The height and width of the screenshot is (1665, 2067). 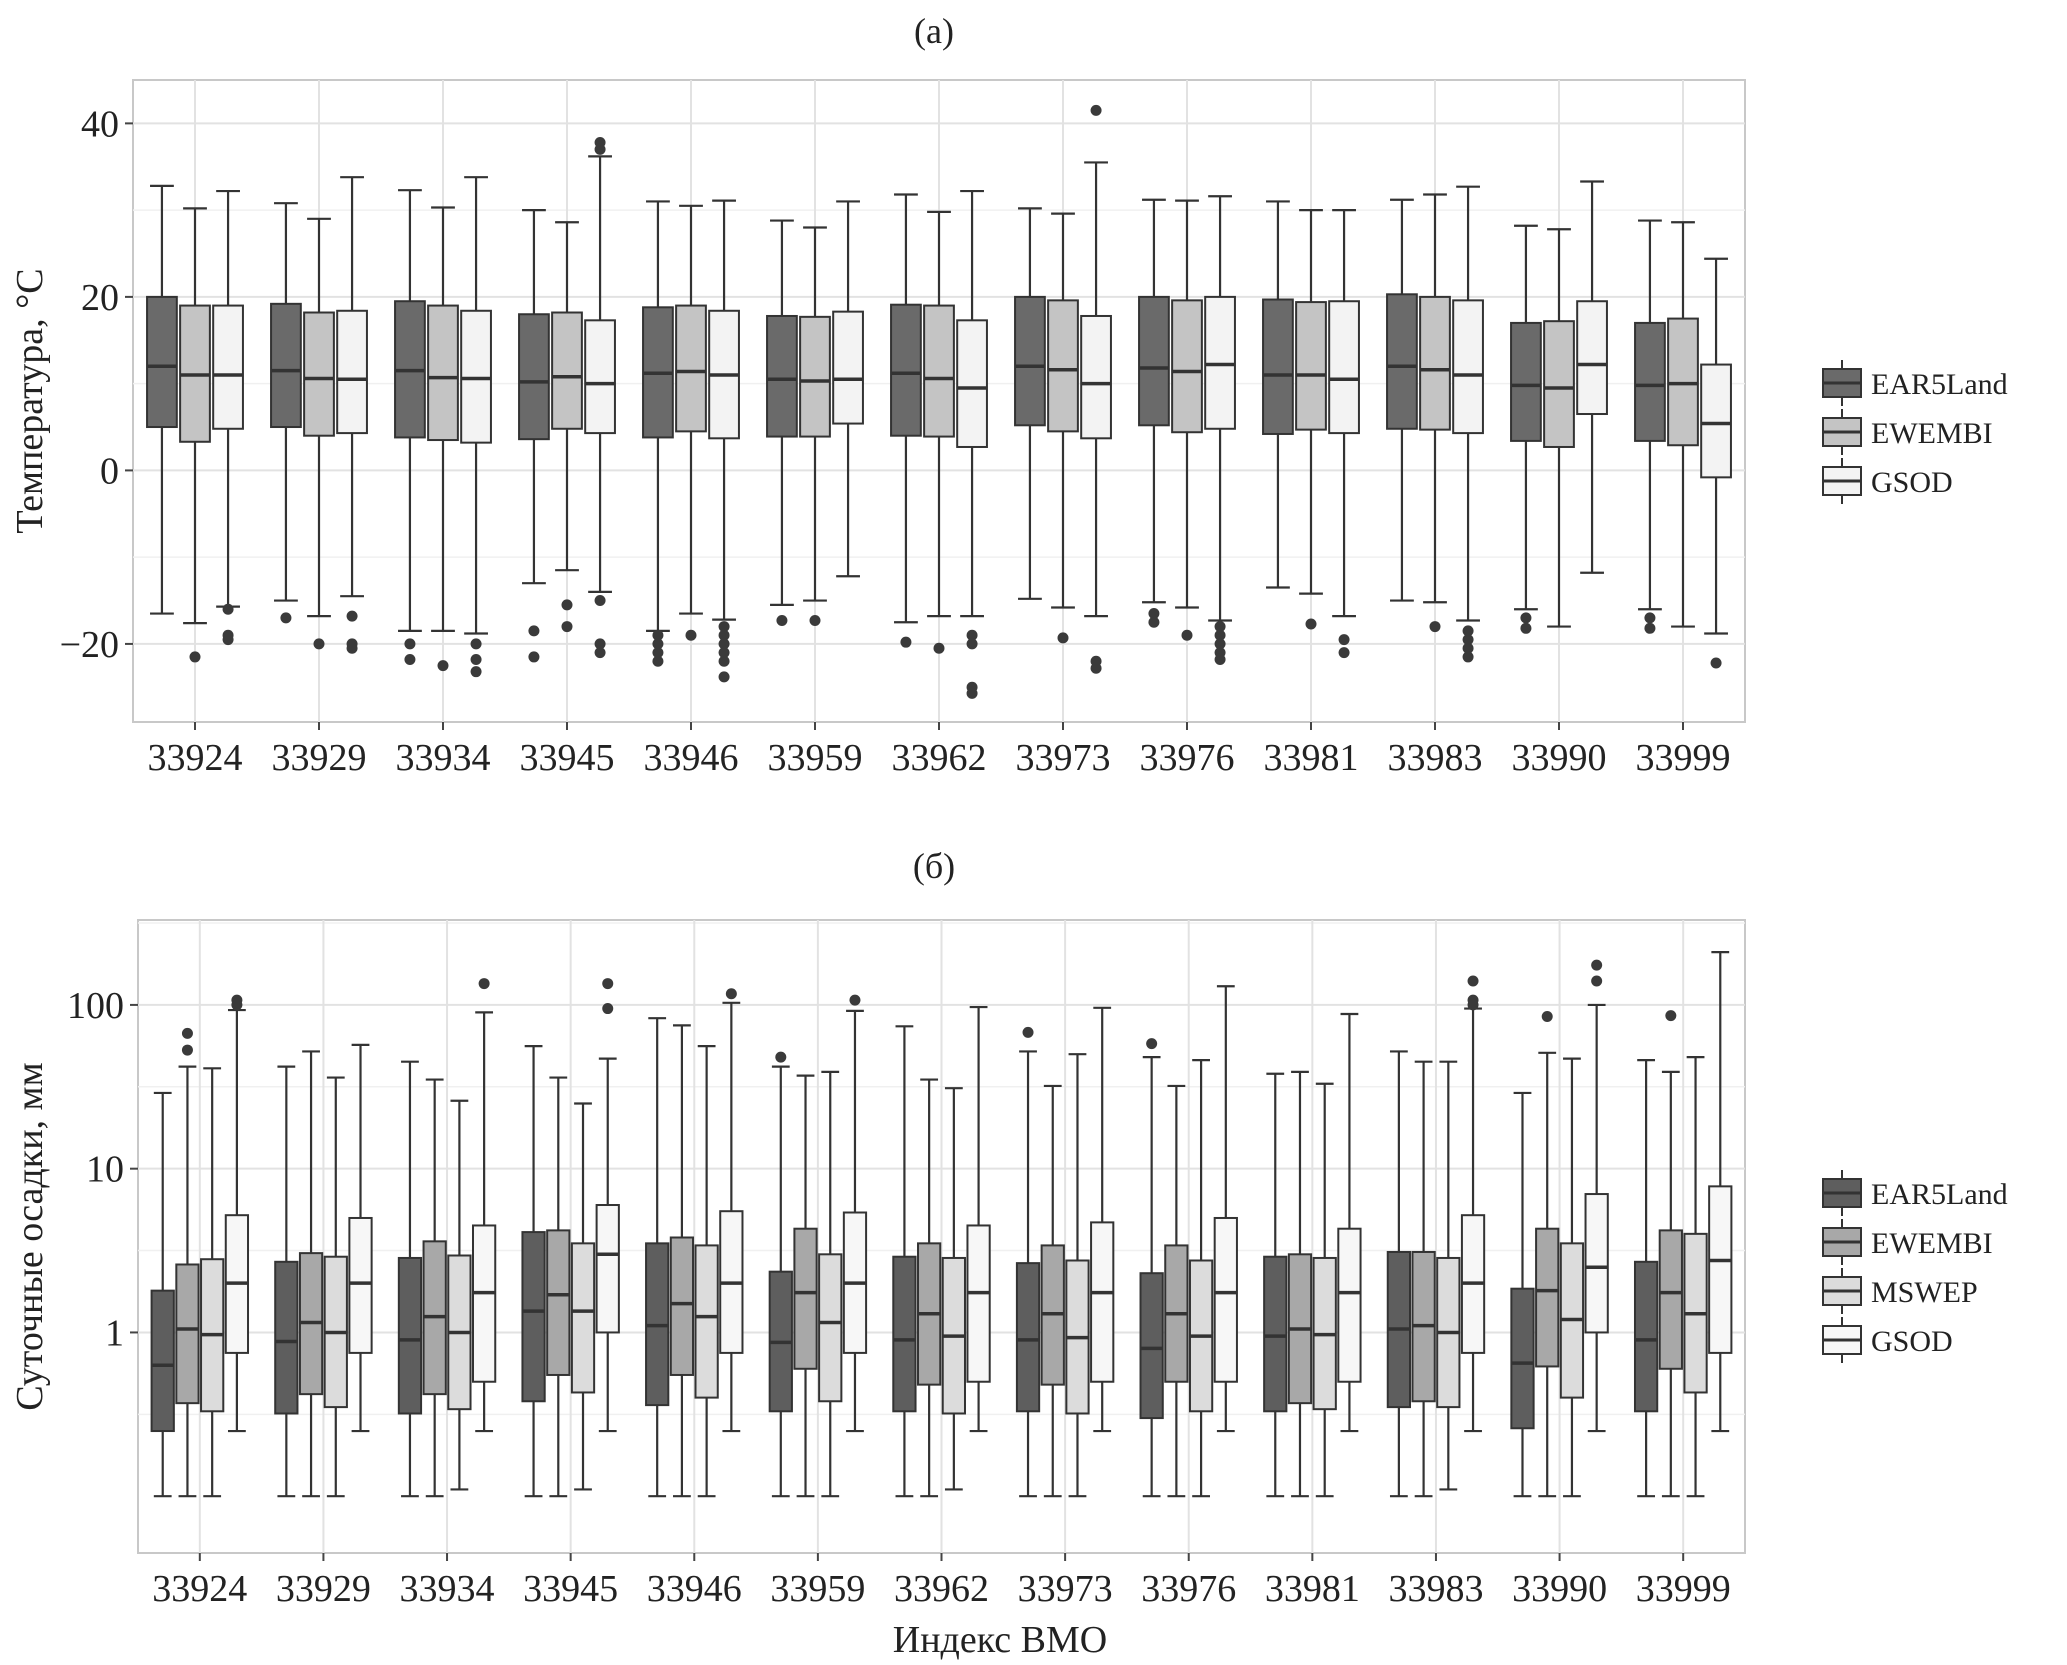 What do you see at coordinates (934, 866) in the screenshot?
I see `panel-b-label: (б)` at bounding box center [934, 866].